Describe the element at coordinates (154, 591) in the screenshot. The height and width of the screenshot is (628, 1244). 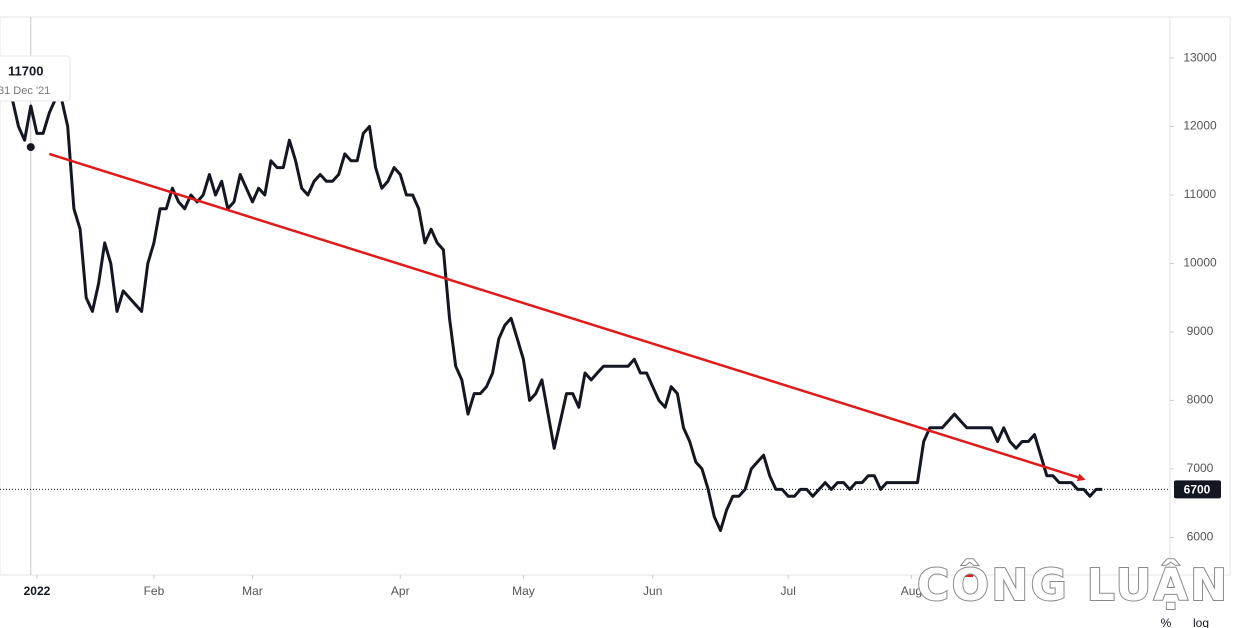
I see `x-tick-label: Feb` at that location.